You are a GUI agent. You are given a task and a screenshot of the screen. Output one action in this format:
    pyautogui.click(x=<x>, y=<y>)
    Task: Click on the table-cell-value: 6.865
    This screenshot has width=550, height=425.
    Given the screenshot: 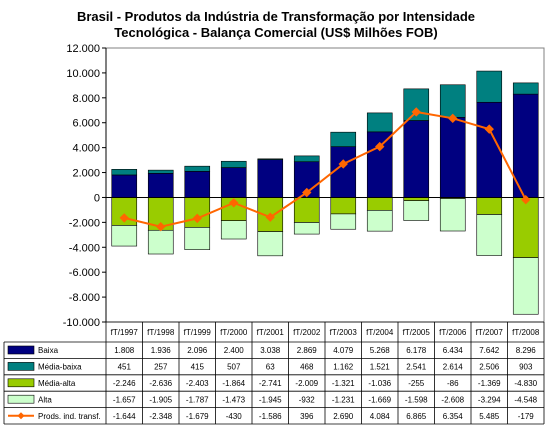 What is the action you would take?
    pyautogui.click(x=416, y=416)
    